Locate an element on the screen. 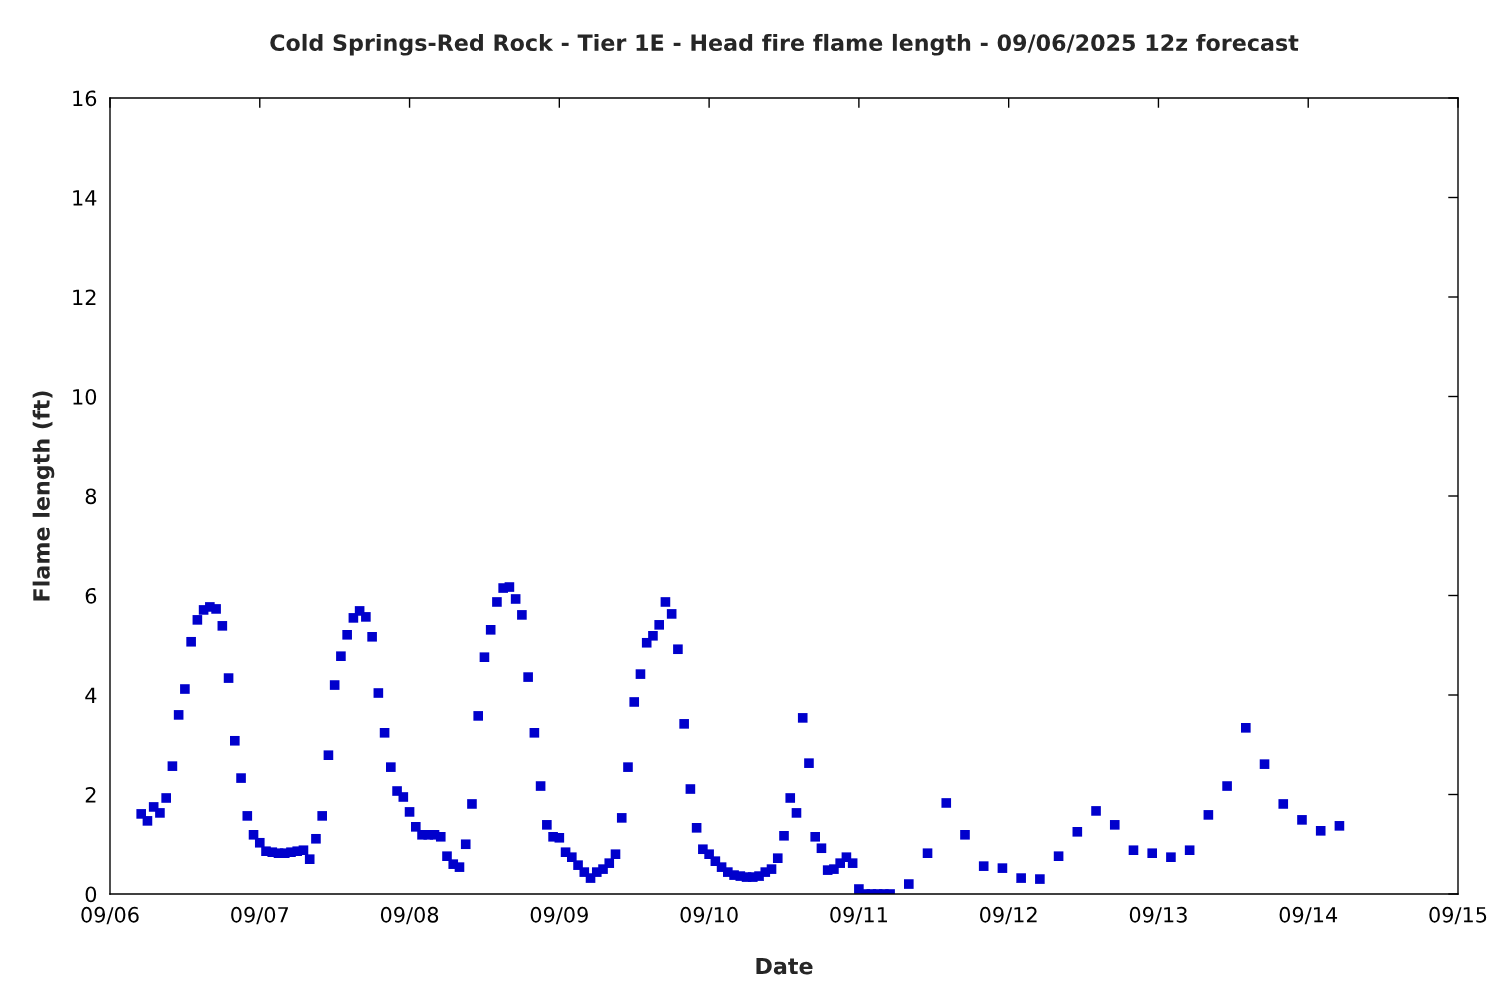 This screenshot has height=1000, width=1500. y-tick-label: 10 is located at coordinates (85, 396).